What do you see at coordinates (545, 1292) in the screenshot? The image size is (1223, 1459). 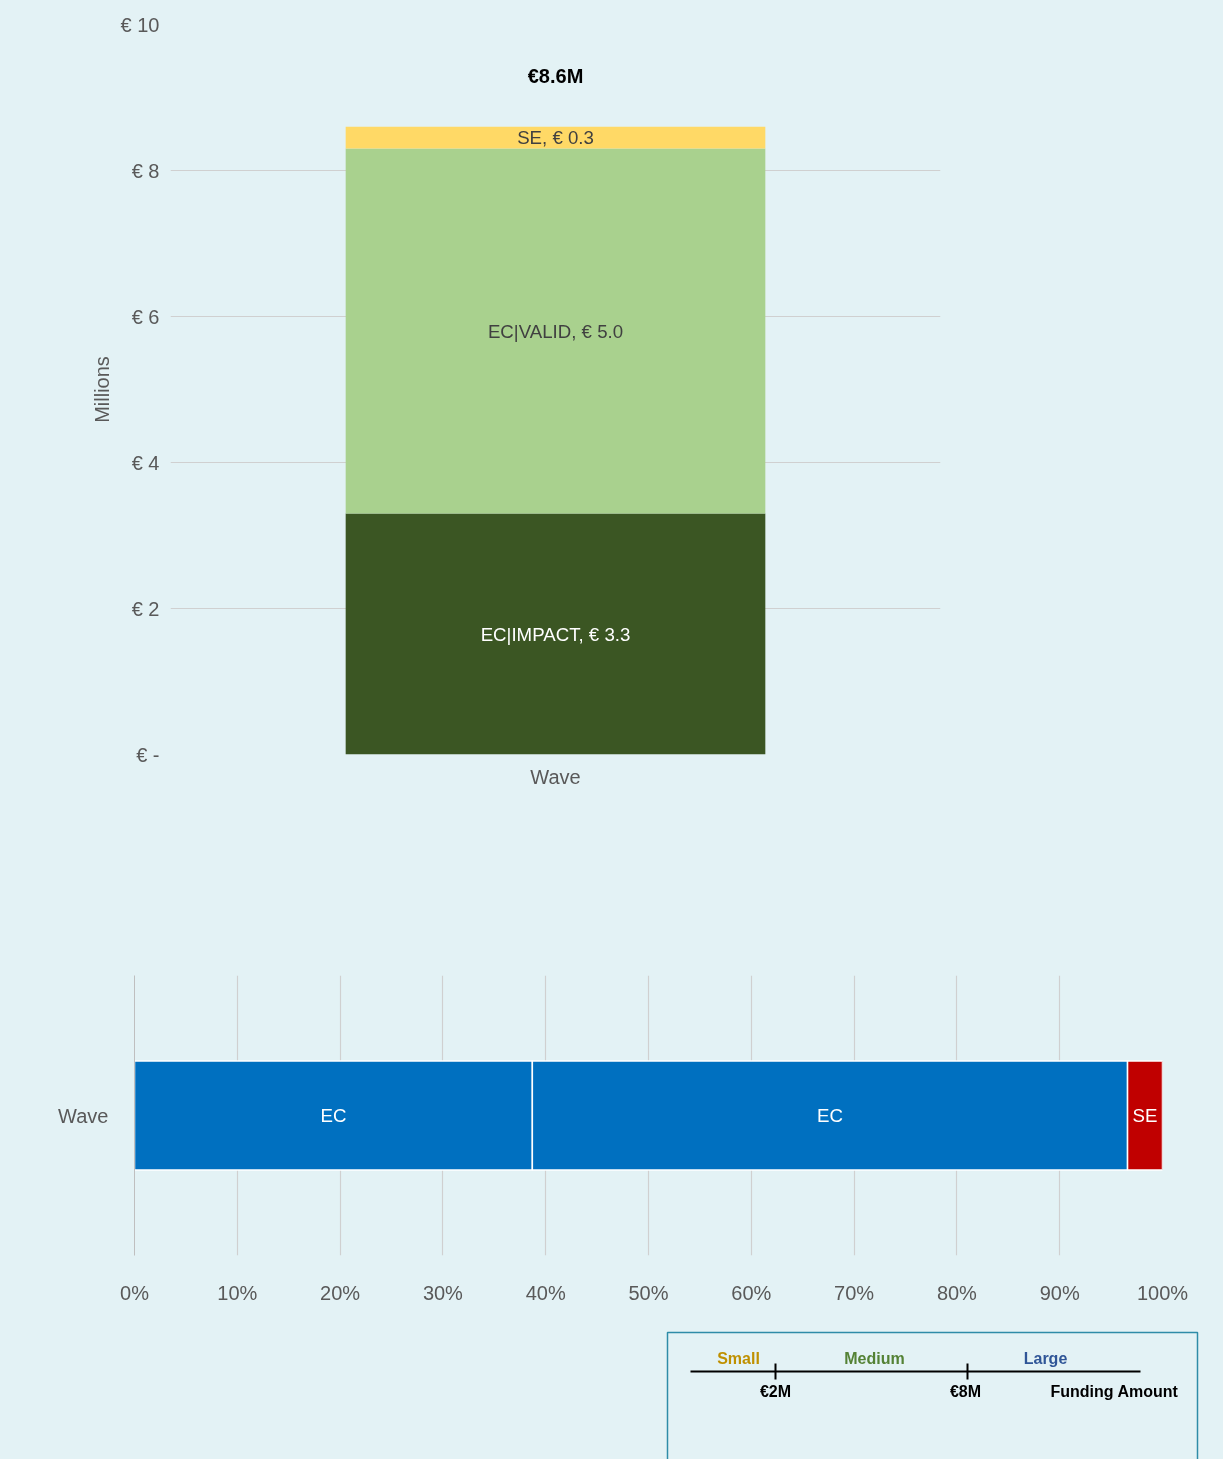 I see `x-tick-label: 40%` at bounding box center [545, 1292].